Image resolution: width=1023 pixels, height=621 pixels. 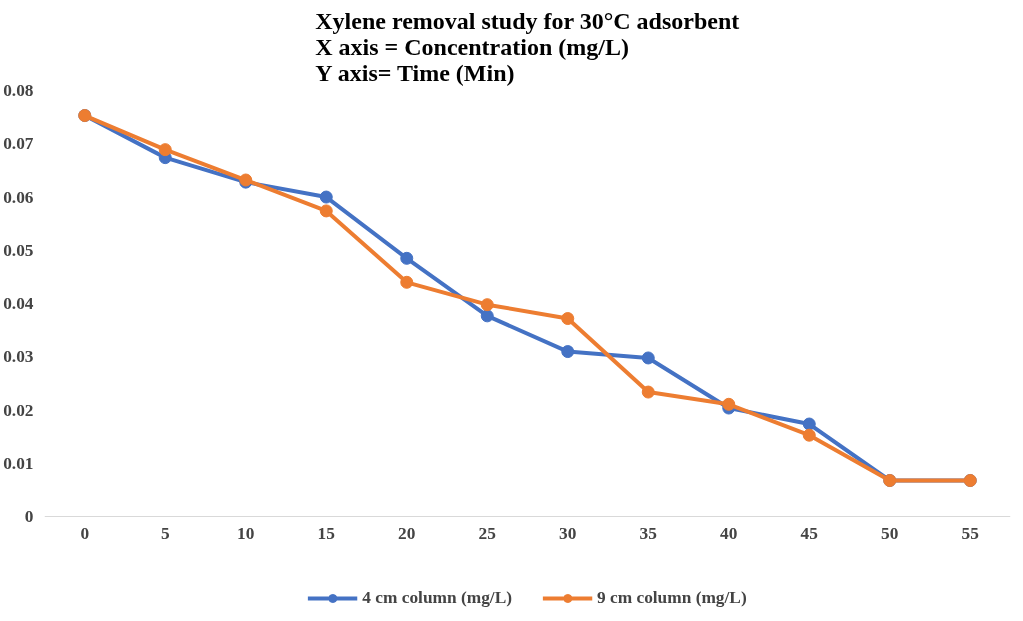 I want to click on legend-label: 9 cm column (mg/L), so click(x=672, y=598).